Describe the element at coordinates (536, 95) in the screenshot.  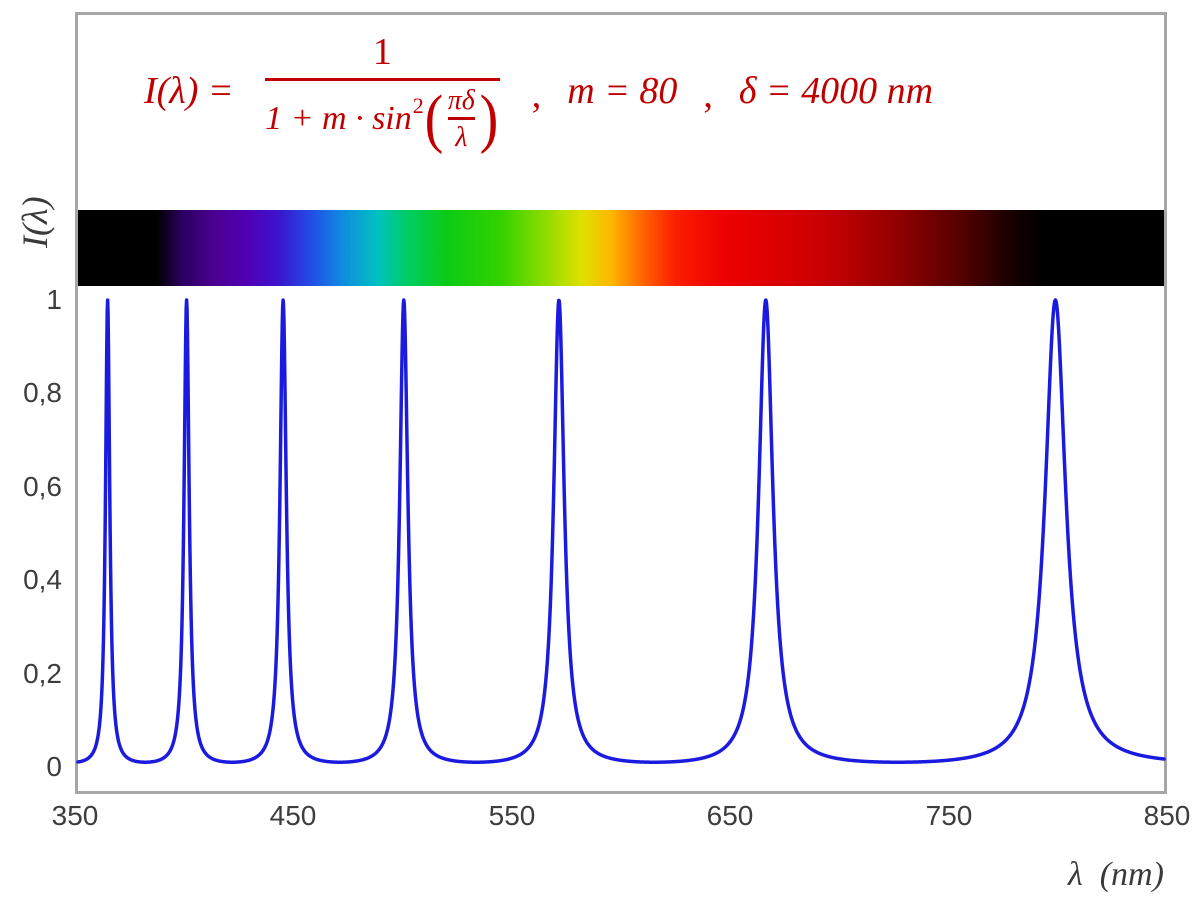
I see `formula-comma-1: ,` at that location.